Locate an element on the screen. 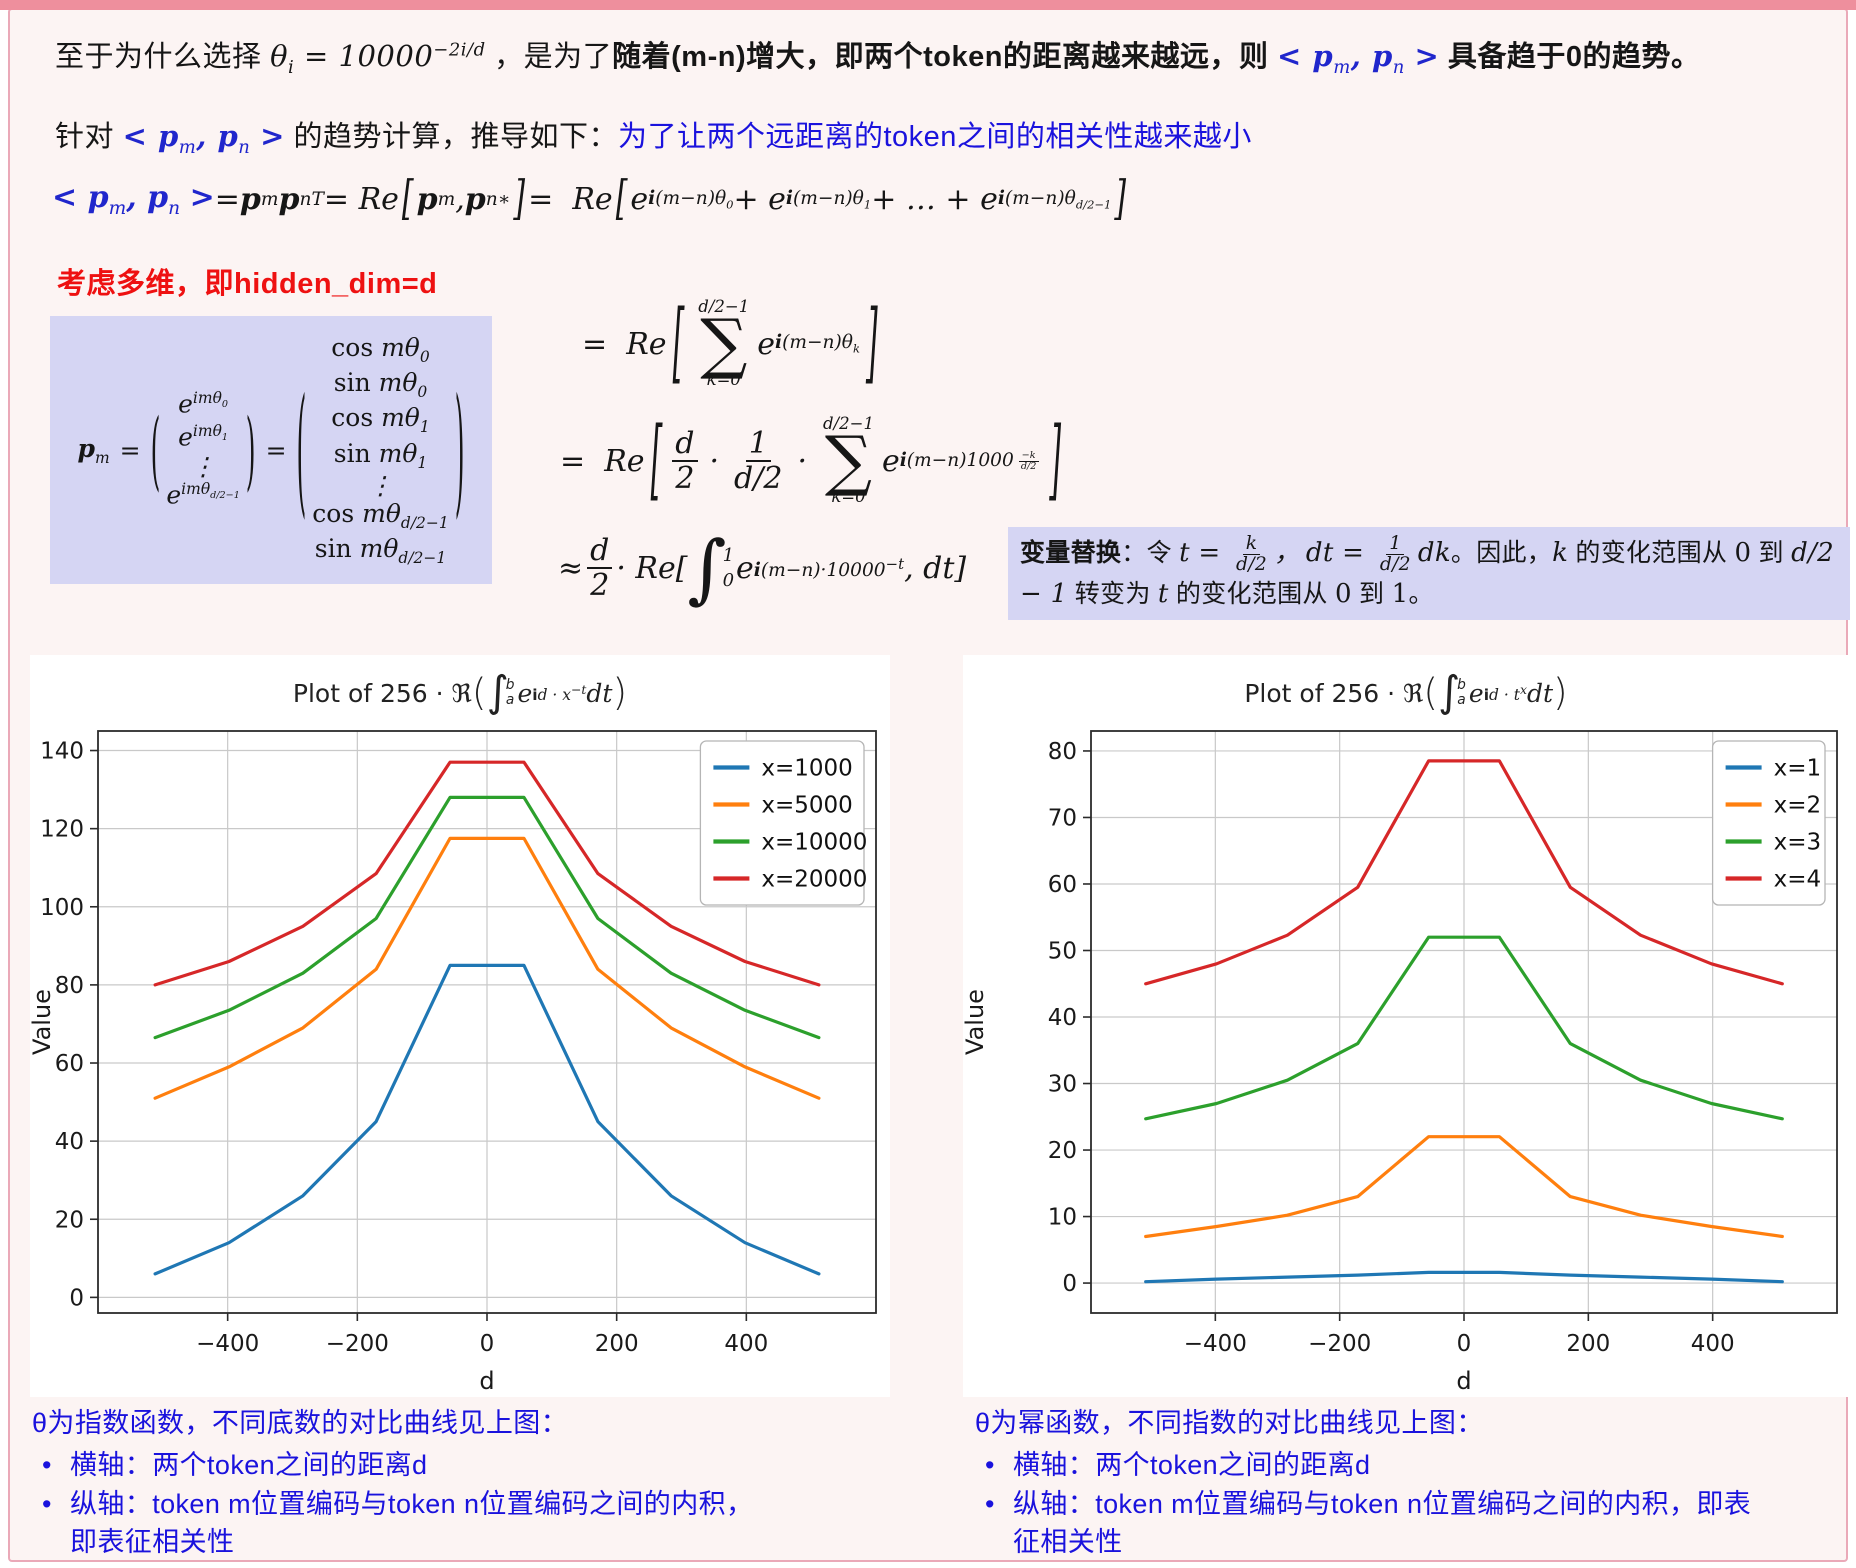 The width and height of the screenshot is (1856, 1568). series-x=2 is located at coordinates (1464, 1187).